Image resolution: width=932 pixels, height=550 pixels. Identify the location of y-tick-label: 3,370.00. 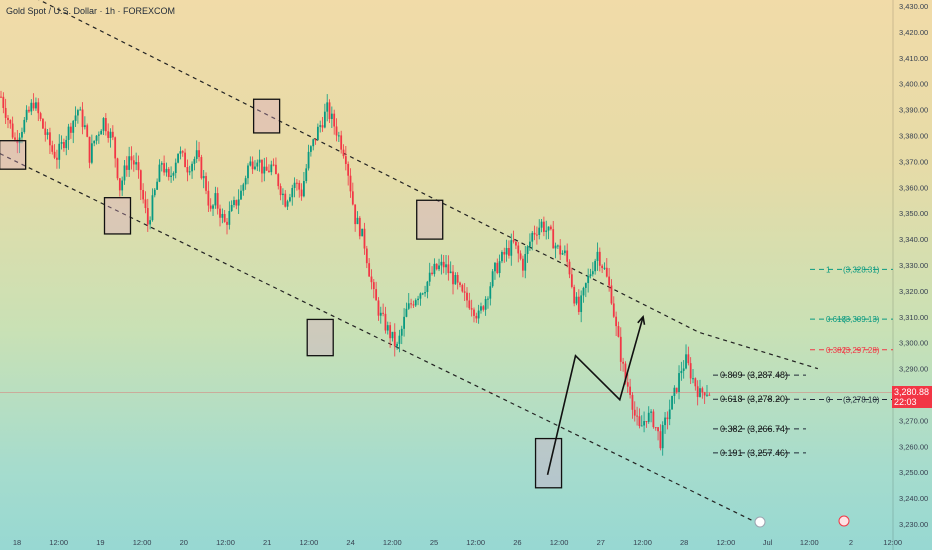
(913, 161).